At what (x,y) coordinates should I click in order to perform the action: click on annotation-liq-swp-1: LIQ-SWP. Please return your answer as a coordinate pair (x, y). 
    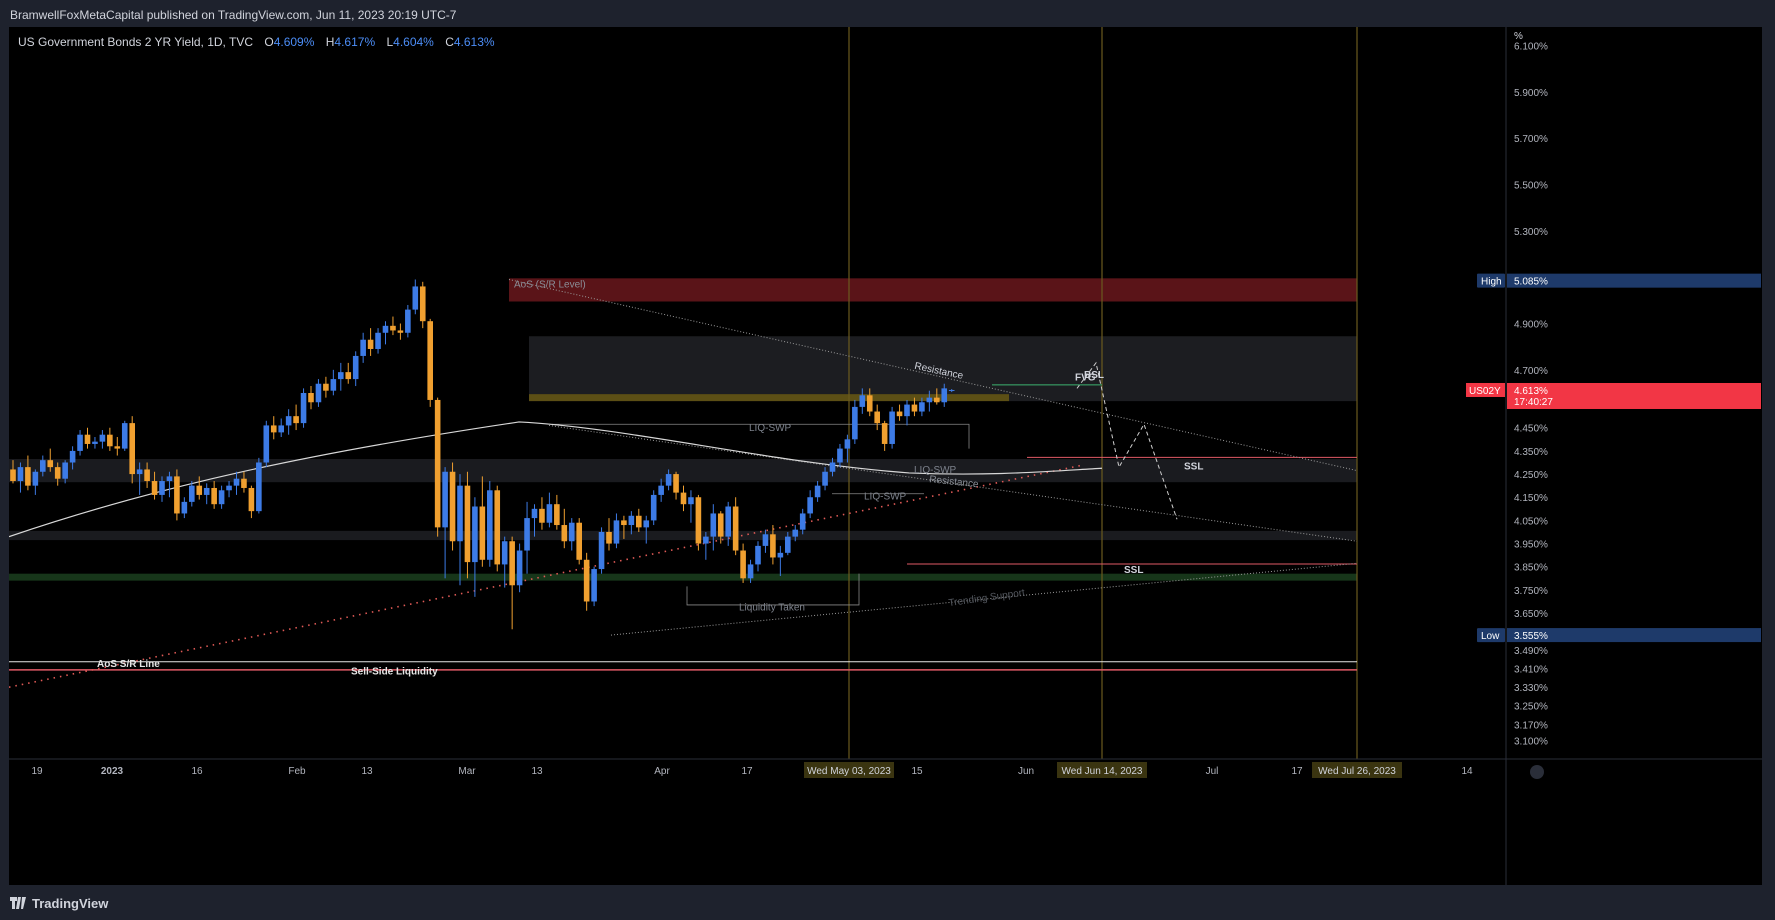
    Looking at the image, I should click on (770, 428).